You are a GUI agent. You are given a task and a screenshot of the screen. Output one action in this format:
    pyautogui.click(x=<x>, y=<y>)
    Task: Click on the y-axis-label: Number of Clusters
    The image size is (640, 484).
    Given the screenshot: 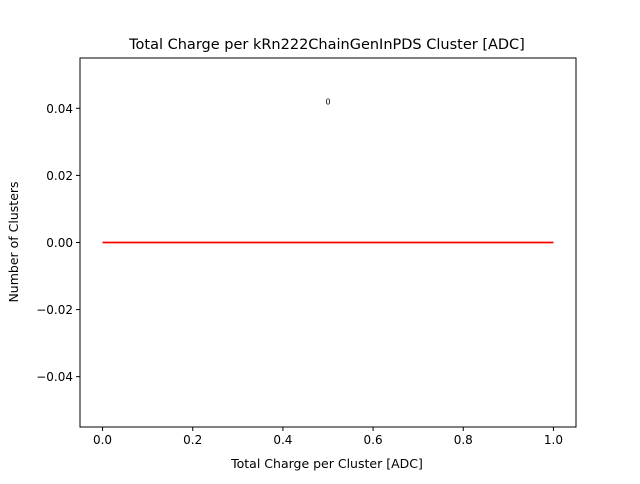 What is the action you would take?
    pyautogui.click(x=13, y=241)
    